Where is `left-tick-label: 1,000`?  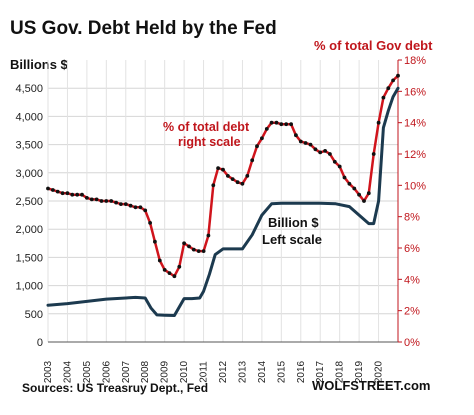
left-tick-label: 1,000 is located at coordinates (29, 287).